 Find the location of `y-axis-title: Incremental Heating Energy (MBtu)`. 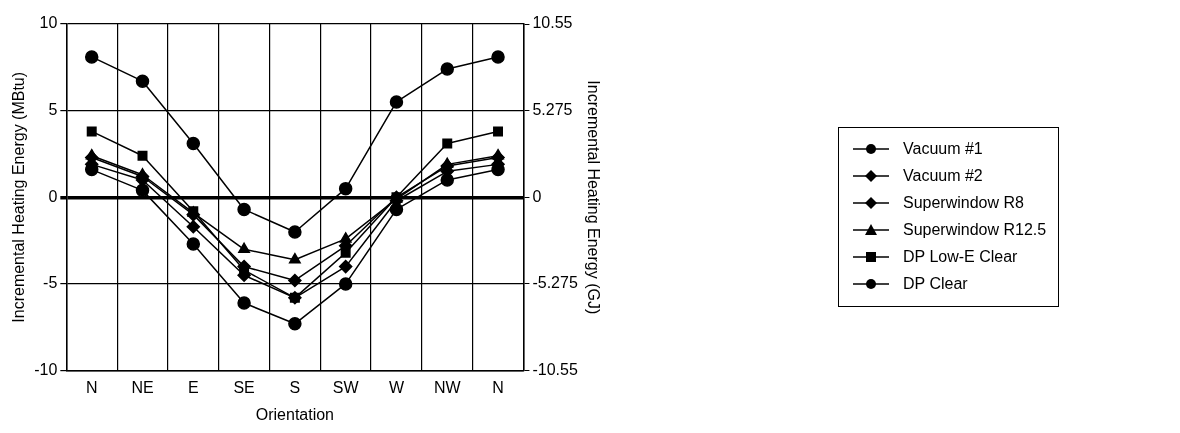

y-axis-title: Incremental Heating Energy (MBtu) is located at coordinates (19, 197).